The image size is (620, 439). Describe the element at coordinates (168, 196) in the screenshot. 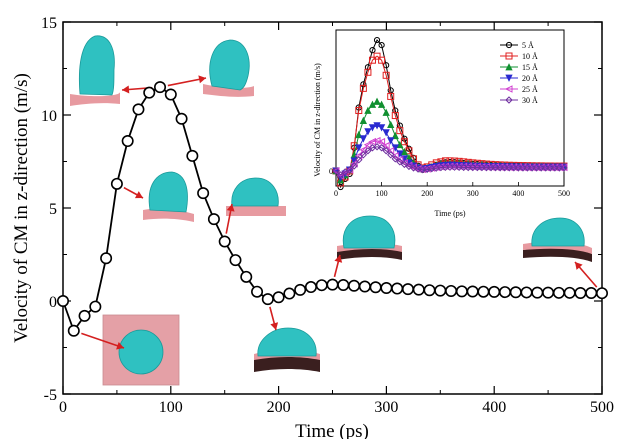

I see `droplet-snapshot-t50` at that location.